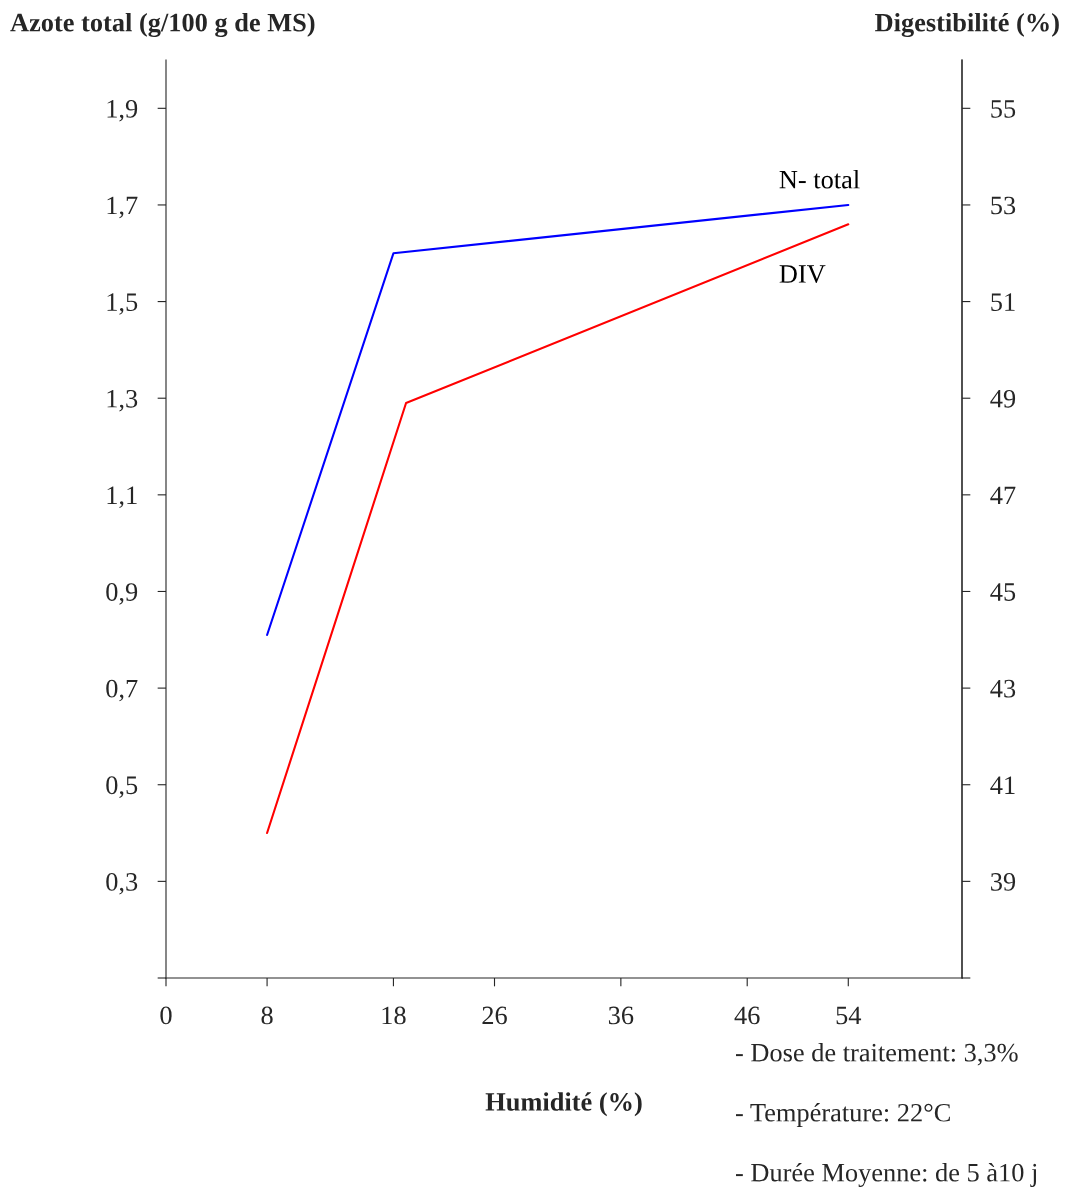 Image resolution: width=1067 pixels, height=1191 pixels. I want to click on y2-tick-label: 49, so click(1003, 398).